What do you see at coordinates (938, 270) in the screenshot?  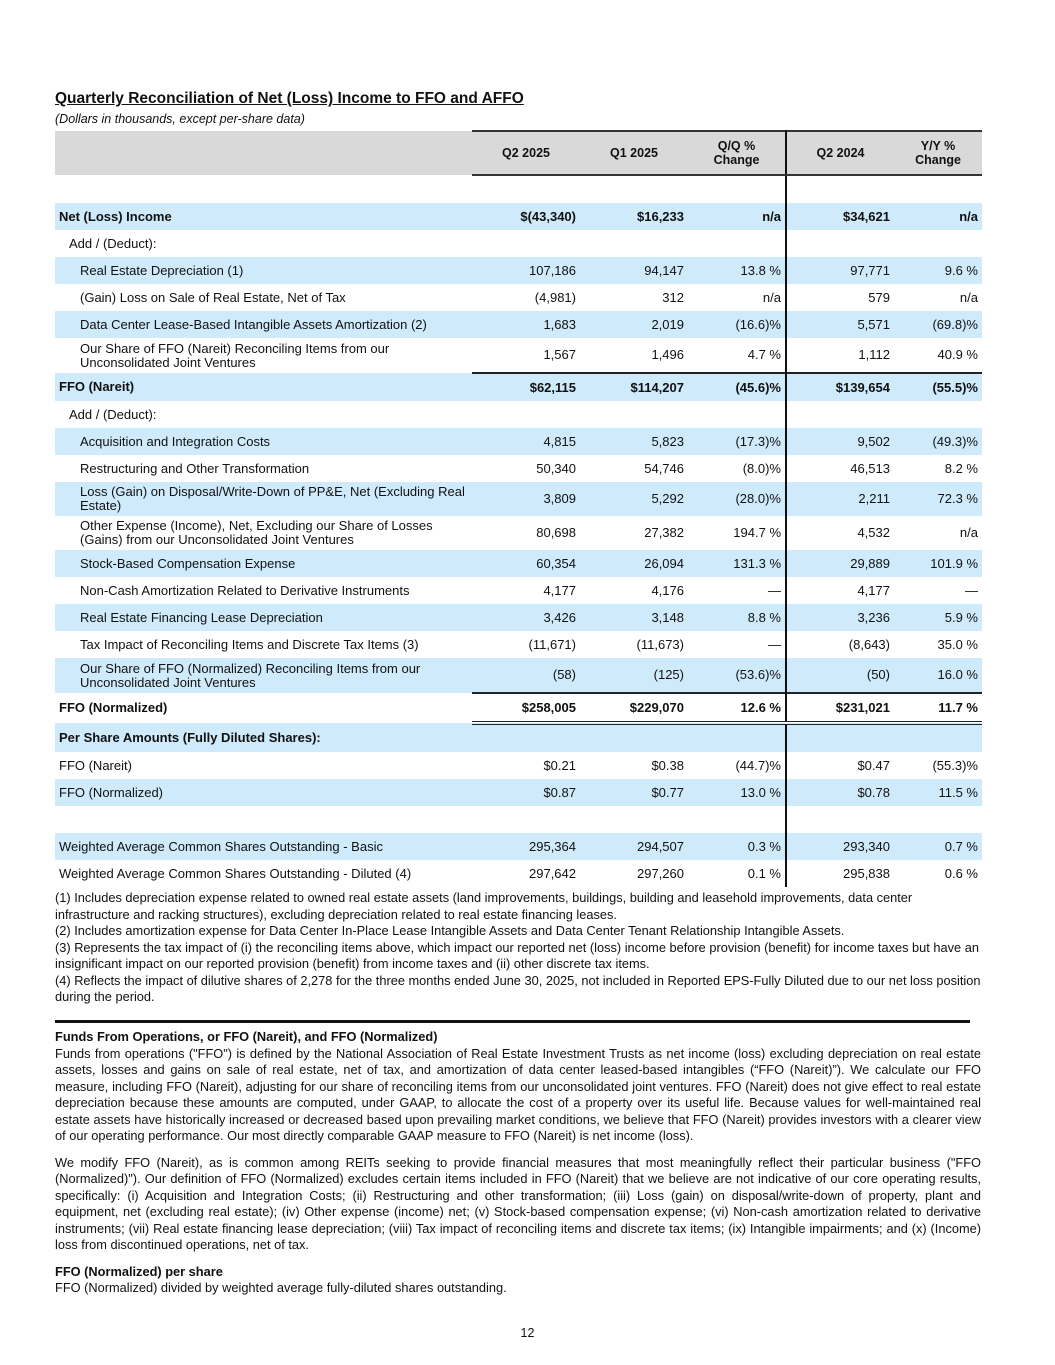 I see `cell: 9.6 %` at bounding box center [938, 270].